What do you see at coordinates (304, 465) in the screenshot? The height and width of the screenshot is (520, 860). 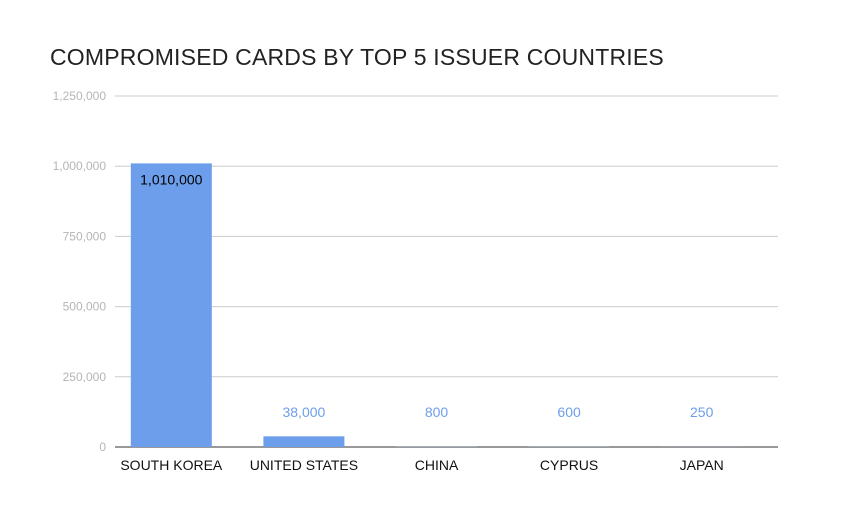 I see `x-tick-label: UNITED STATES` at bounding box center [304, 465].